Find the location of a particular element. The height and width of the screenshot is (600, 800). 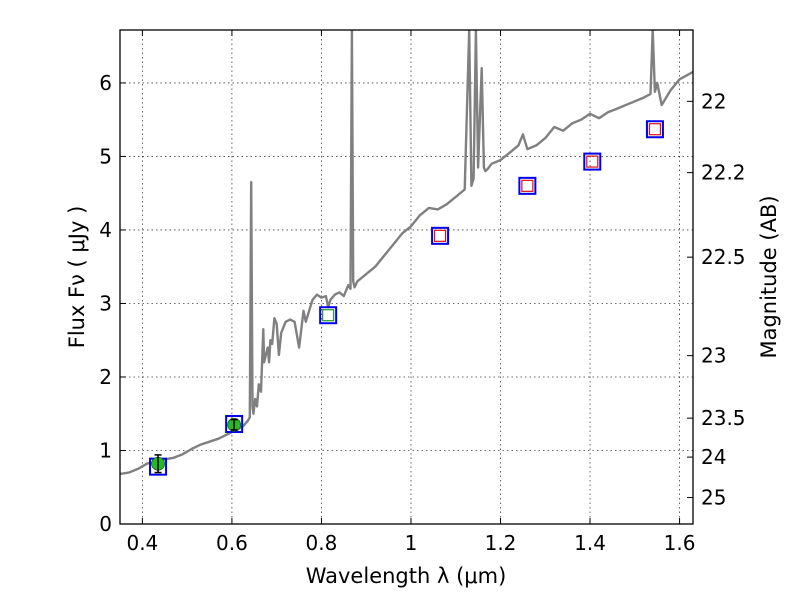

y2-tick-label: 24 is located at coordinates (713, 457).